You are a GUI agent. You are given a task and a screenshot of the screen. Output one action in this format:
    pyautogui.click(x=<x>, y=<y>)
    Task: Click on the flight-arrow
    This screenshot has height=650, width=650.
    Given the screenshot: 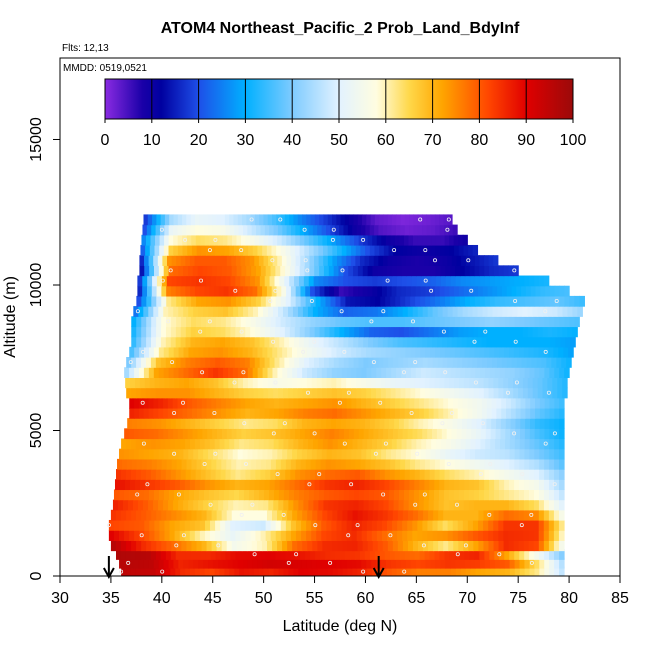 What is the action you would take?
    pyautogui.click(x=378, y=568)
    